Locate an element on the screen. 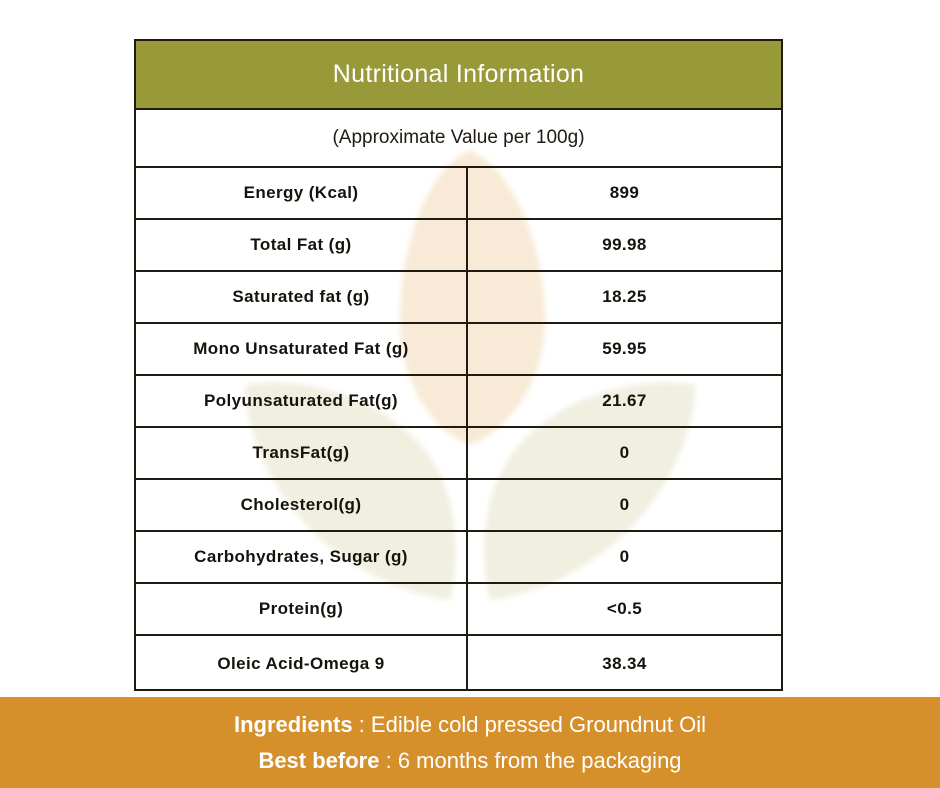 The width and height of the screenshot is (940, 788). nutrient-label: Saturated fat (g) is located at coordinates (302, 297).